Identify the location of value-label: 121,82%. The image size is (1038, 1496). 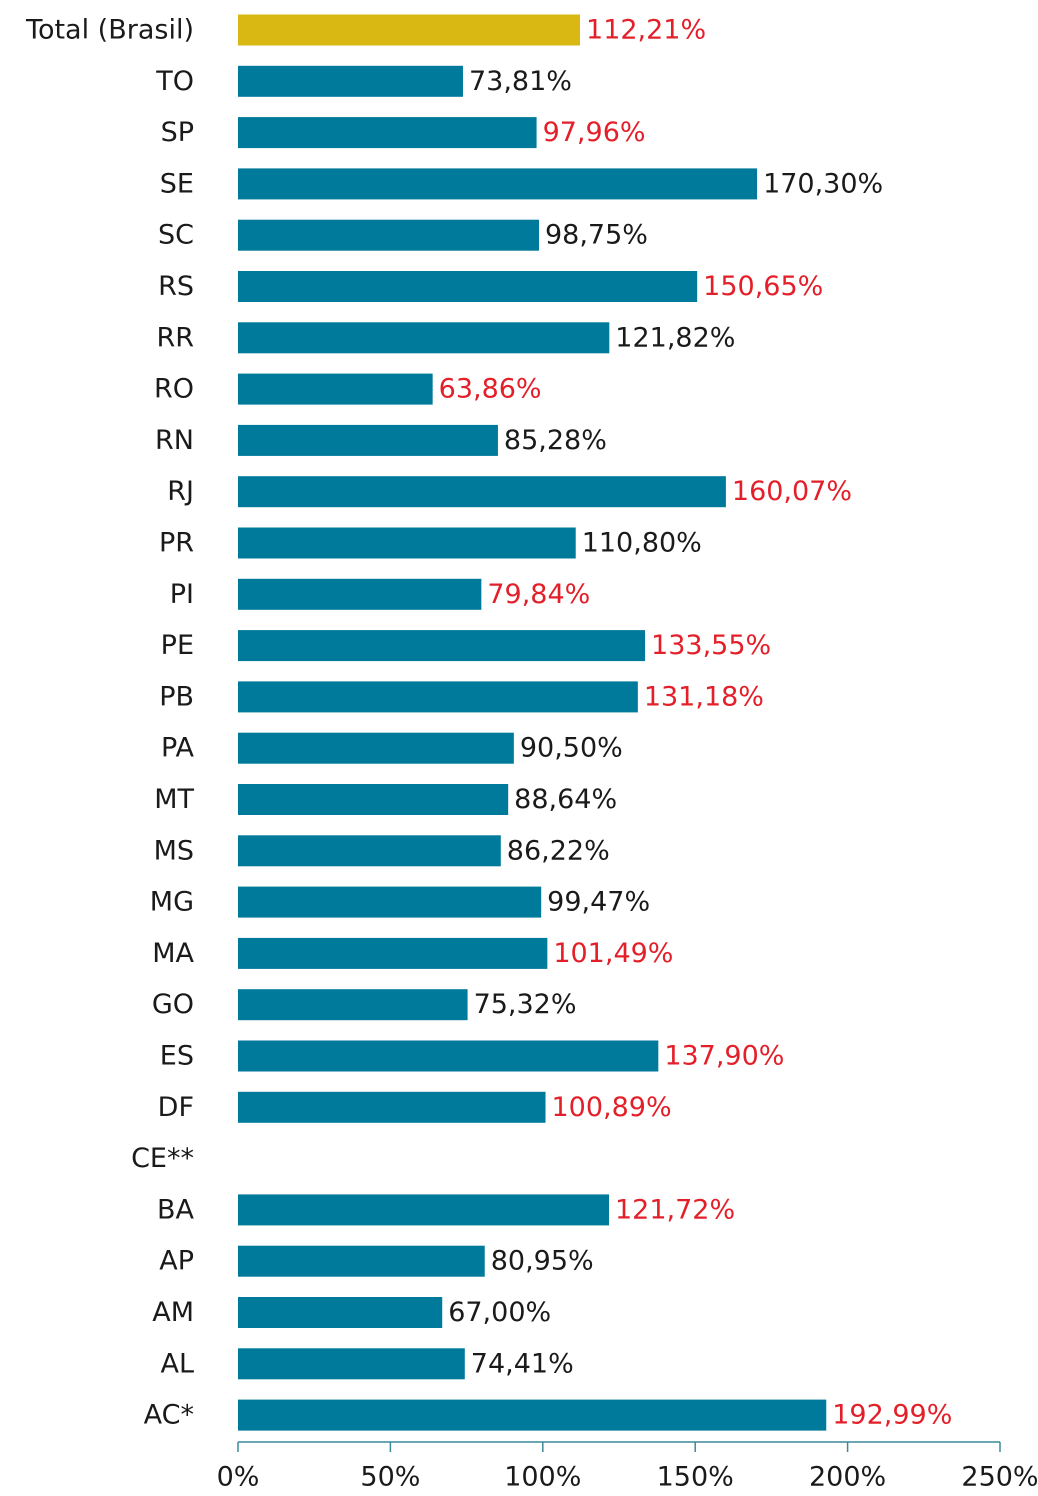
(675, 337).